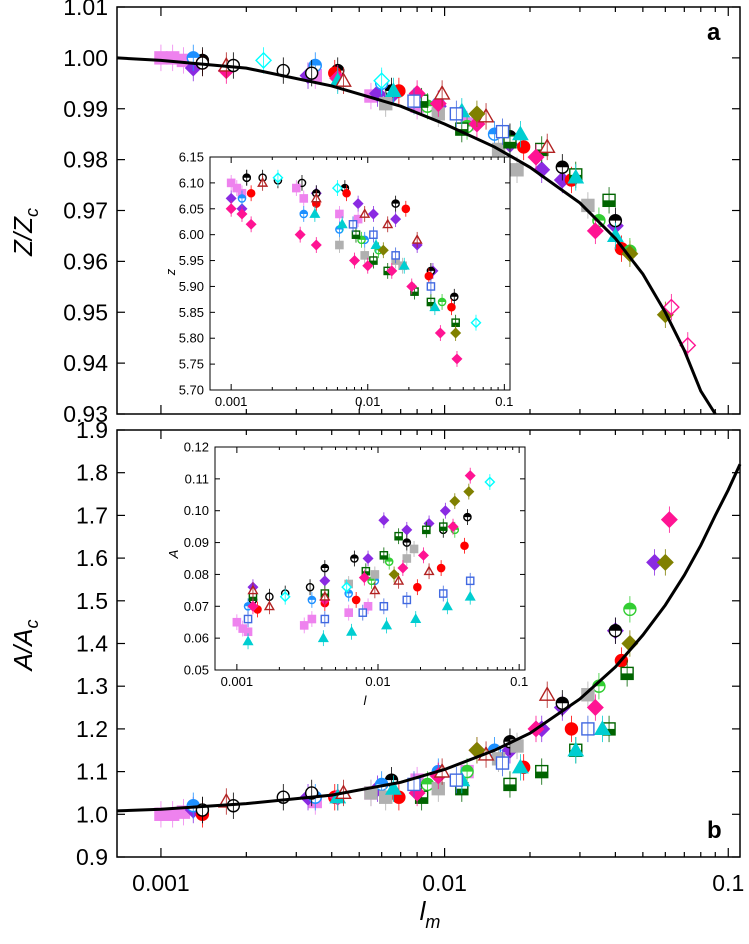 The height and width of the screenshot is (944, 749). Describe the element at coordinates (25, 232) in the screenshot. I see `panel-a-ylabel: Z/Zc` at that location.